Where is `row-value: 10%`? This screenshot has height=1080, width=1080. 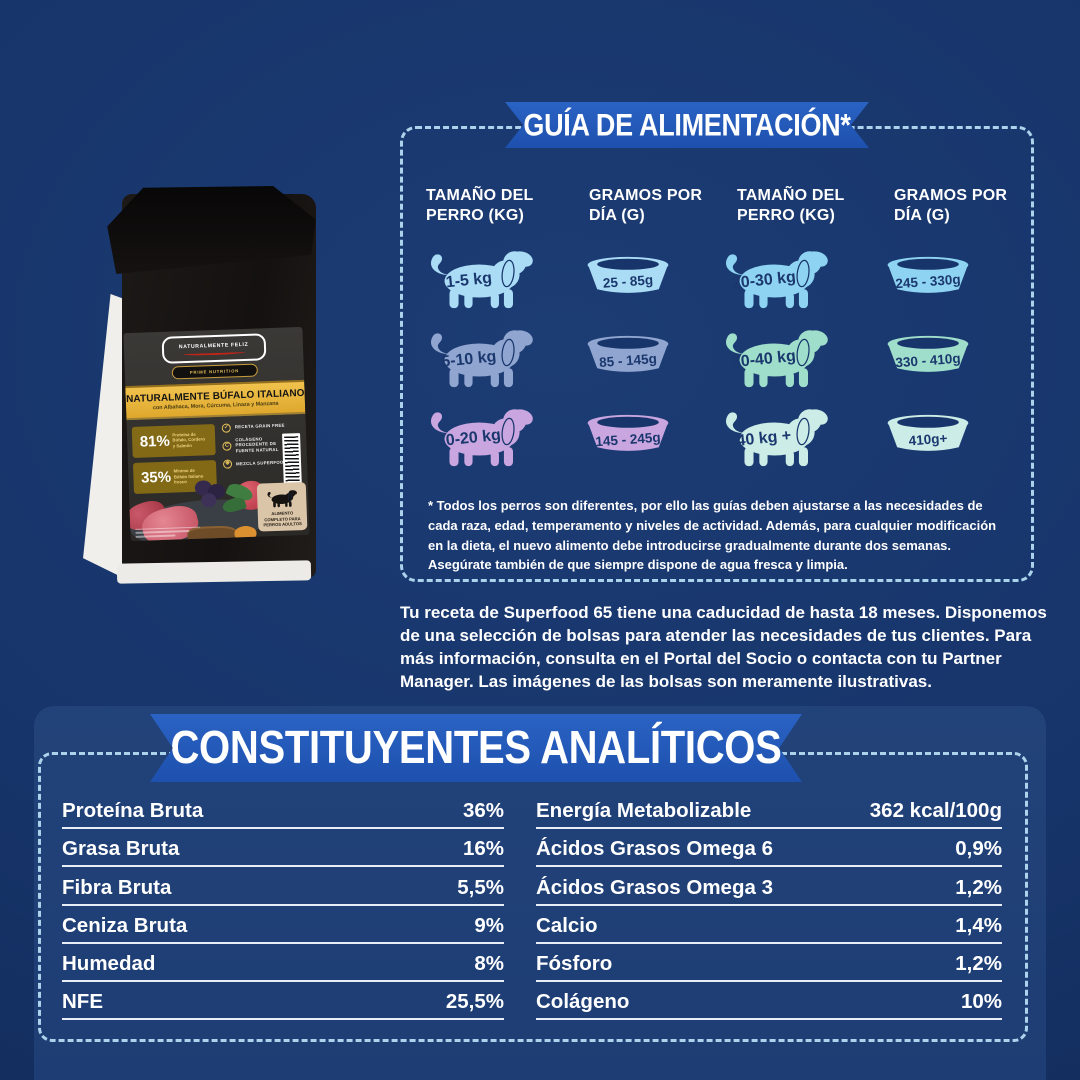 row-value: 10% is located at coordinates (981, 1002).